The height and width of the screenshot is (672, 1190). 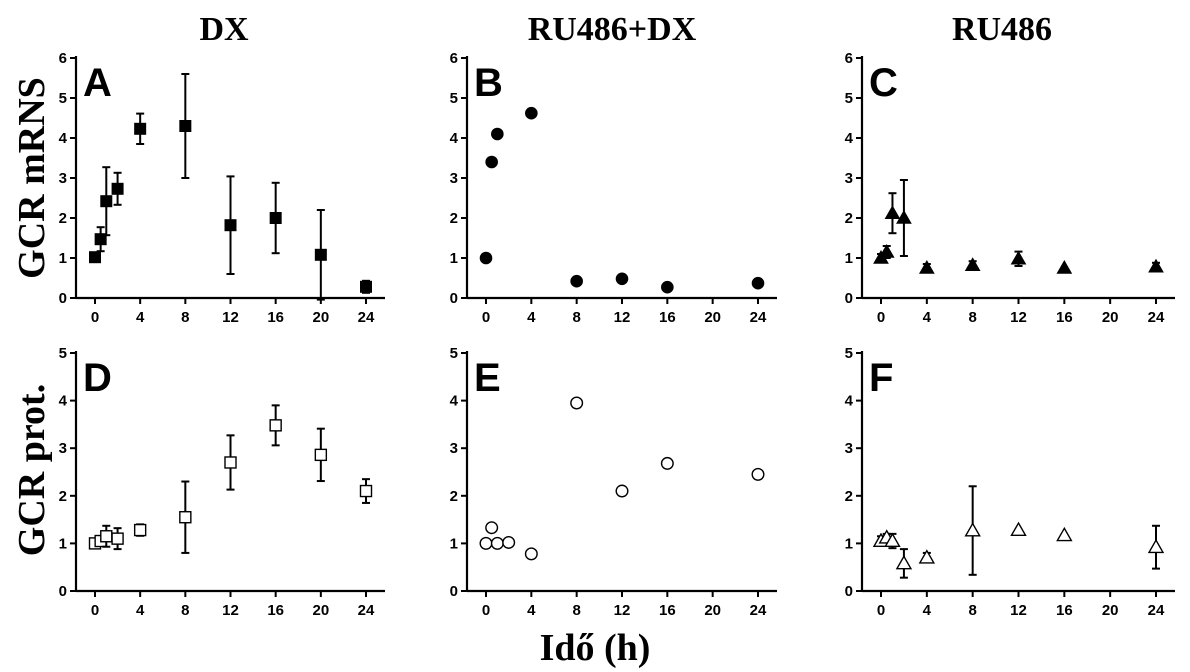 I want to click on row-label-mrna: GCR mRNS, so click(x=32, y=178).